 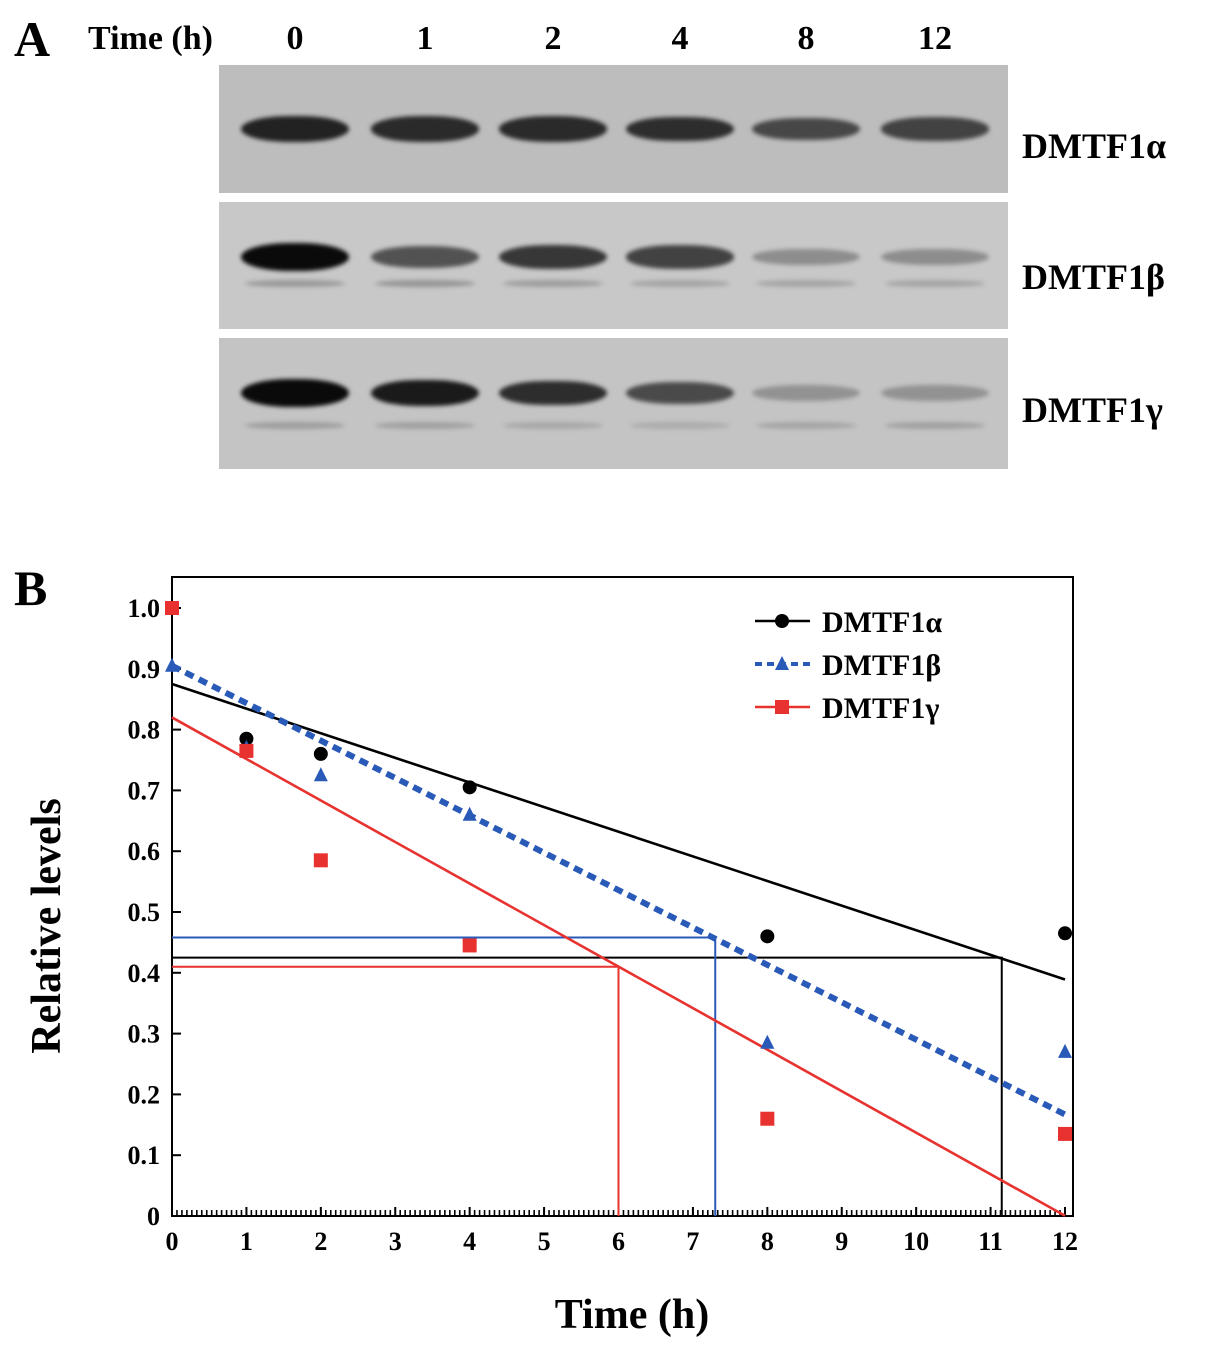 What do you see at coordinates (444, 1076) in the screenshot?
I see `half-life-guide` at bounding box center [444, 1076].